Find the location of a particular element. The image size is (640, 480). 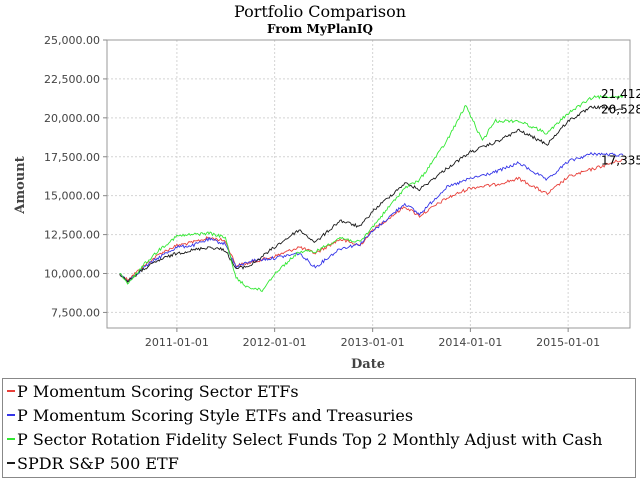

chart-title: Portfolio Comparison is located at coordinates (320, 11).